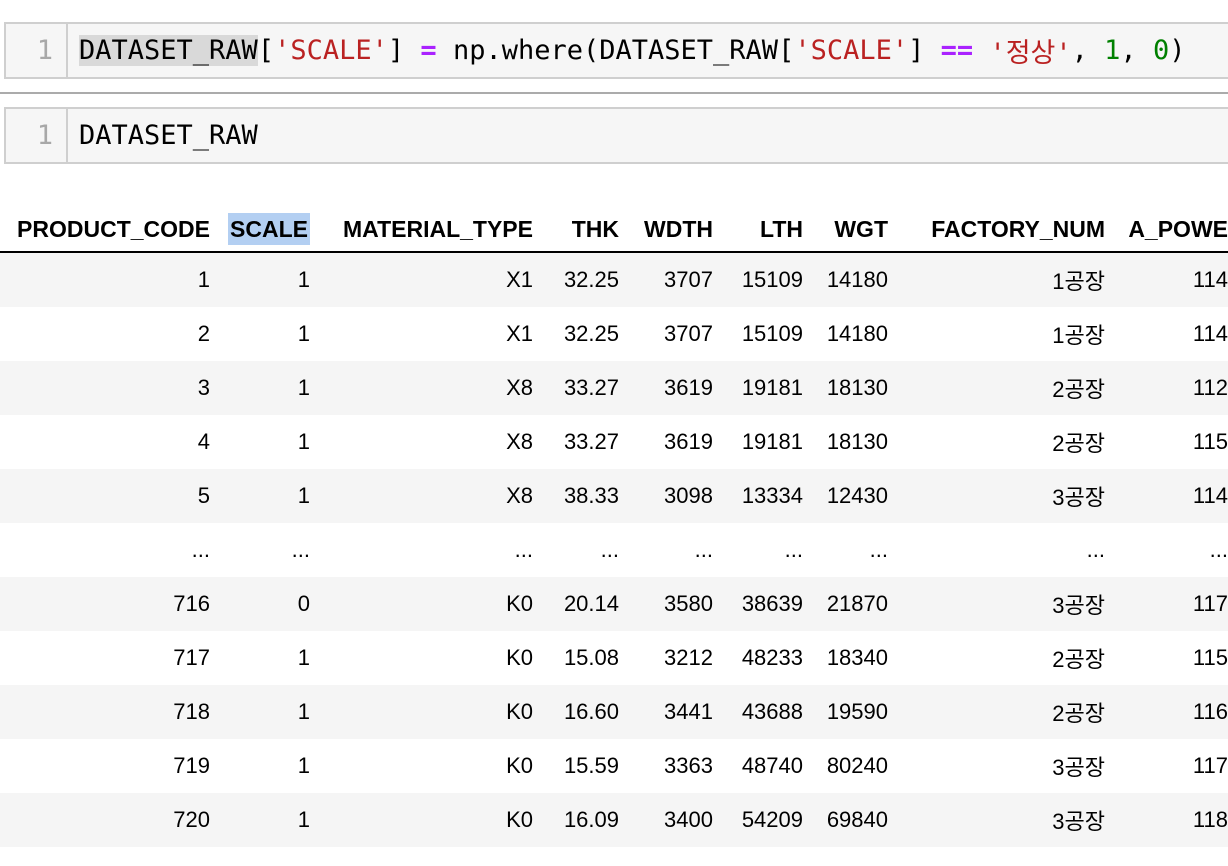  I want to click on table-cell: 13334, so click(772, 495).